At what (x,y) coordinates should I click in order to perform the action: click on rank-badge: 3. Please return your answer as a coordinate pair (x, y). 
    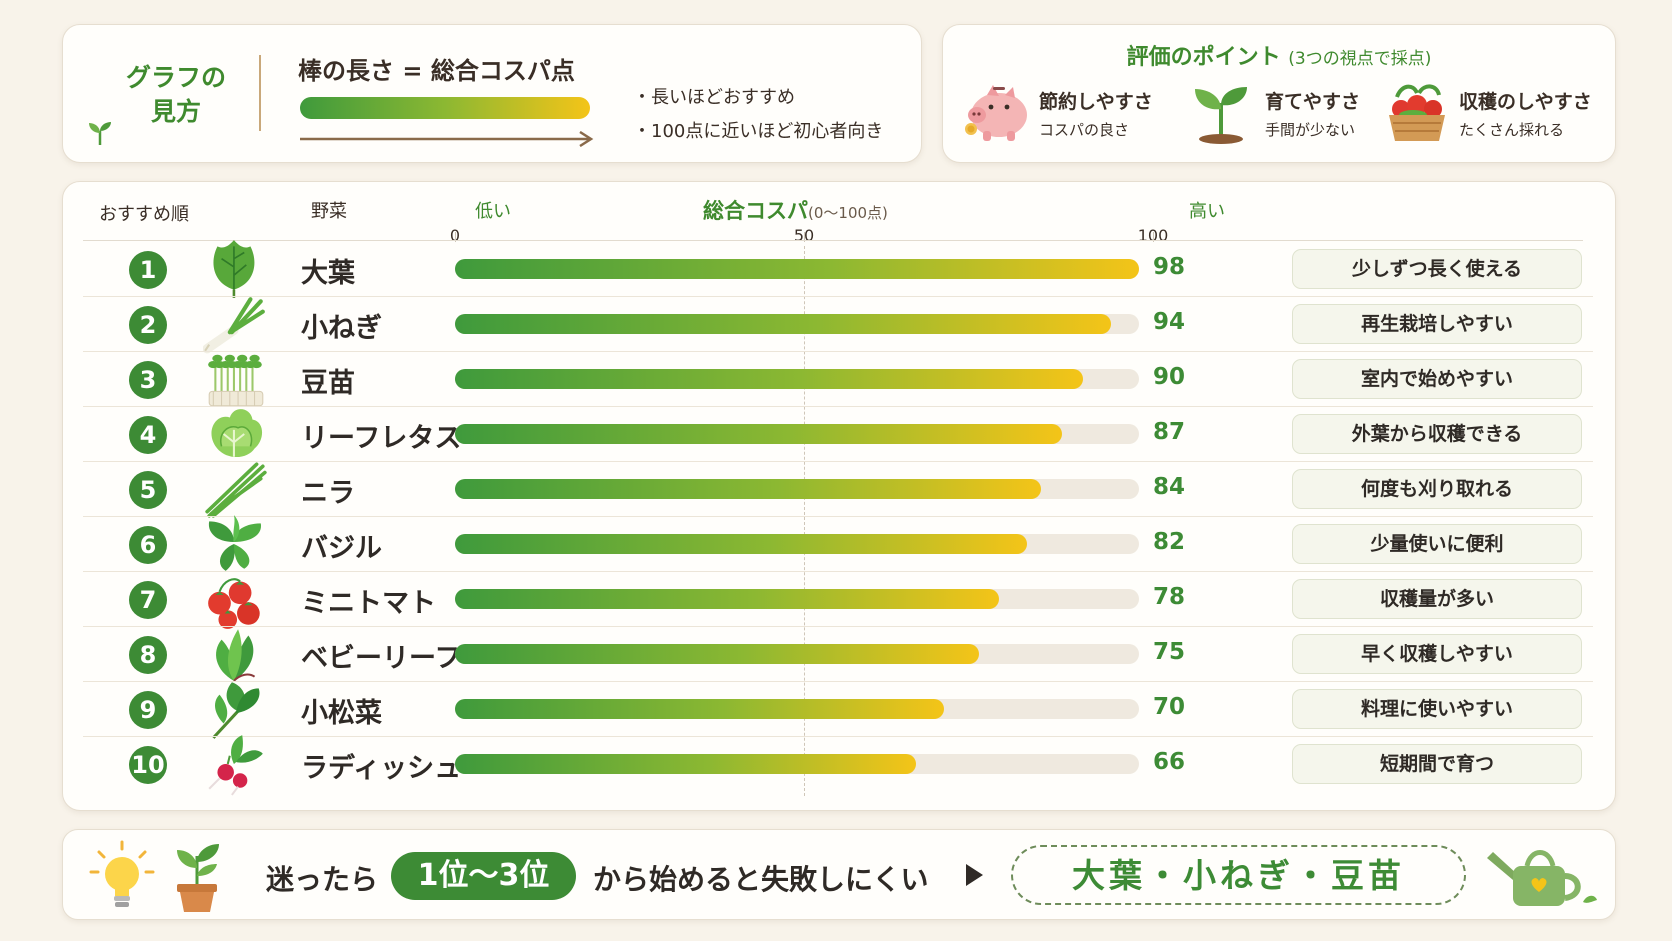
    Looking at the image, I should click on (148, 380).